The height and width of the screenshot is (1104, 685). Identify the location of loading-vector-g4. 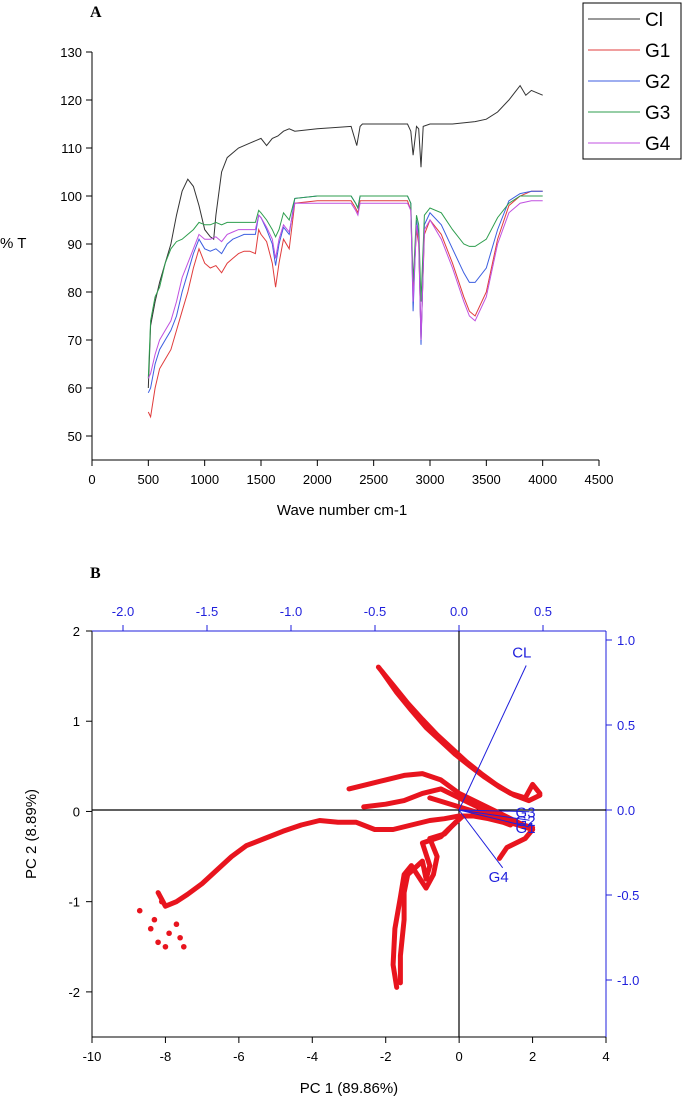
(481, 839).